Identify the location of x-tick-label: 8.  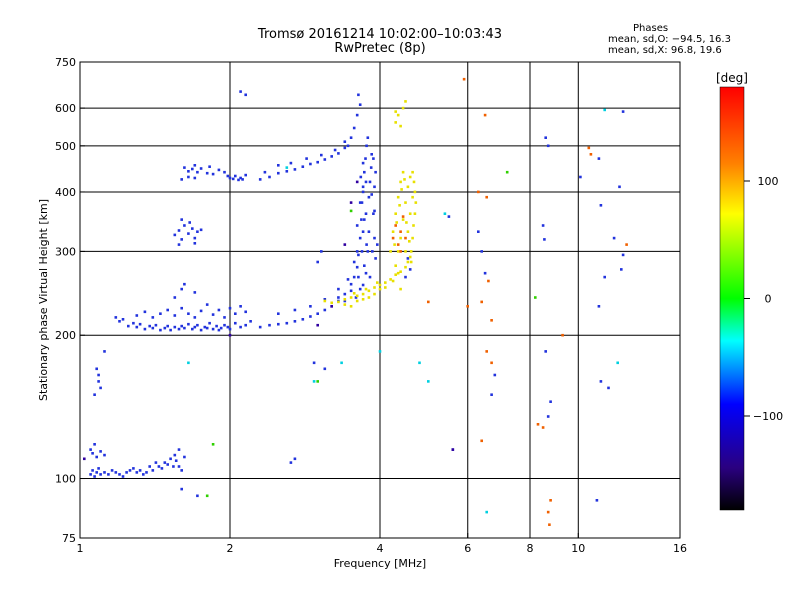
(530, 548).